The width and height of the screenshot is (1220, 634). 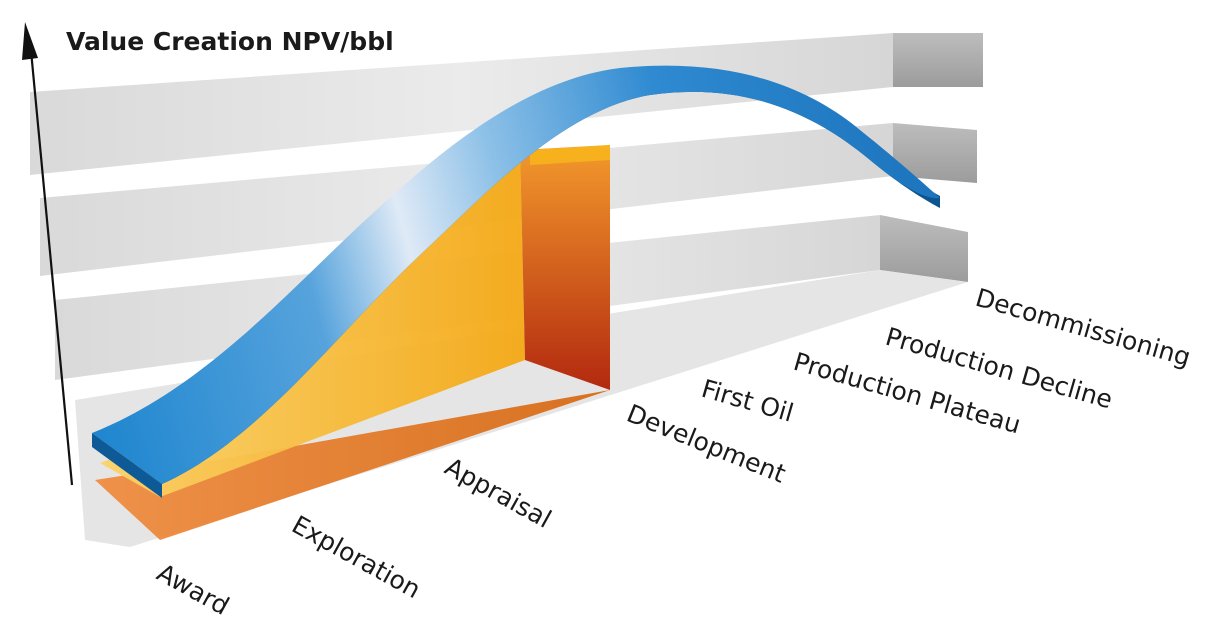 I want to click on stage-label-appraisal: Appraisal, so click(x=498, y=493).